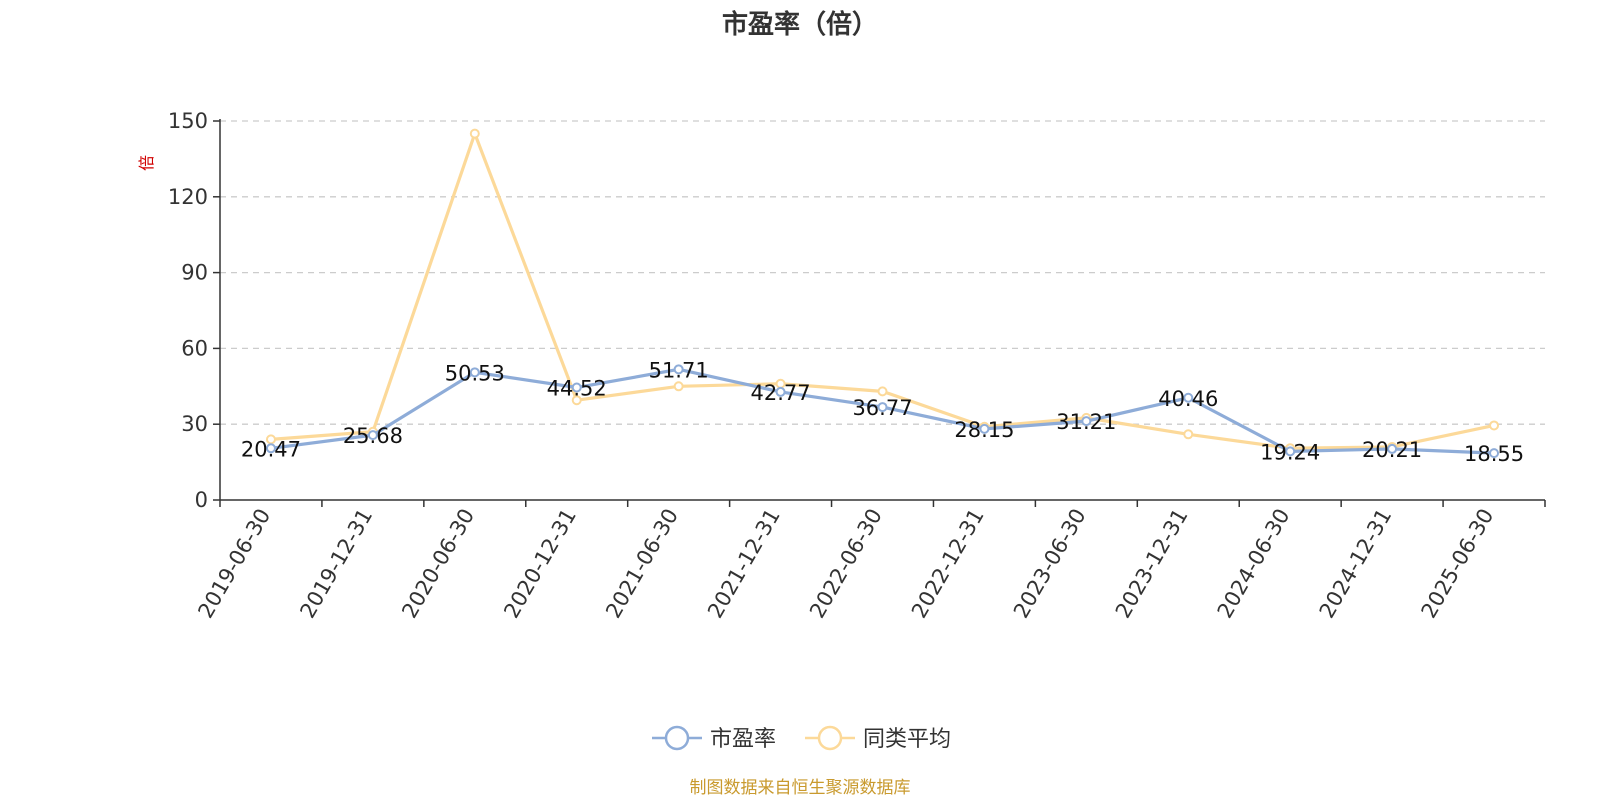 The image size is (1600, 800). What do you see at coordinates (800, 24) in the screenshot?
I see `chart-title: 市盈率（倍）` at bounding box center [800, 24].